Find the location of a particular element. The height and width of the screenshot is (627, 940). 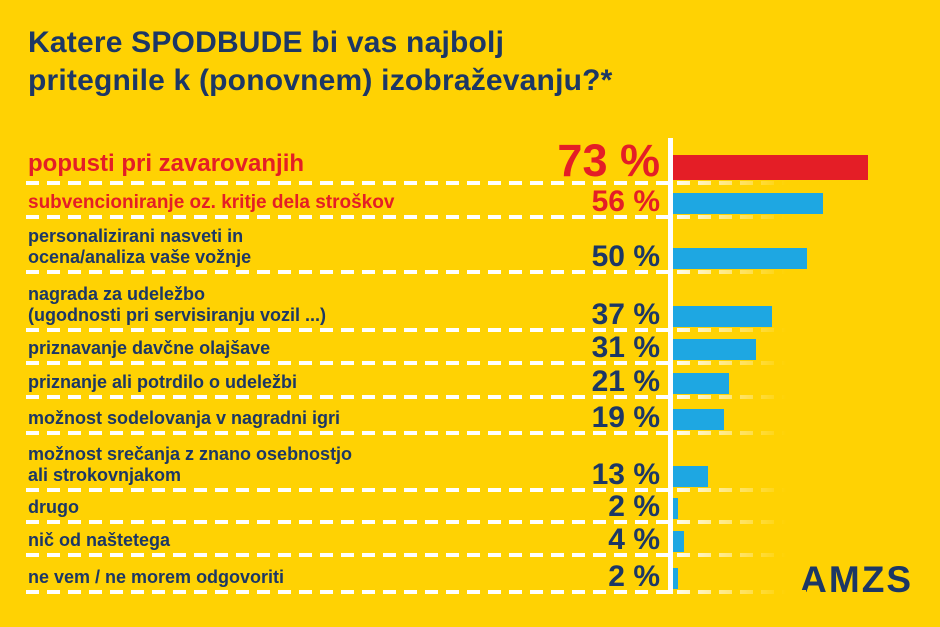

category-label-line: drugo is located at coordinates (53, 507).